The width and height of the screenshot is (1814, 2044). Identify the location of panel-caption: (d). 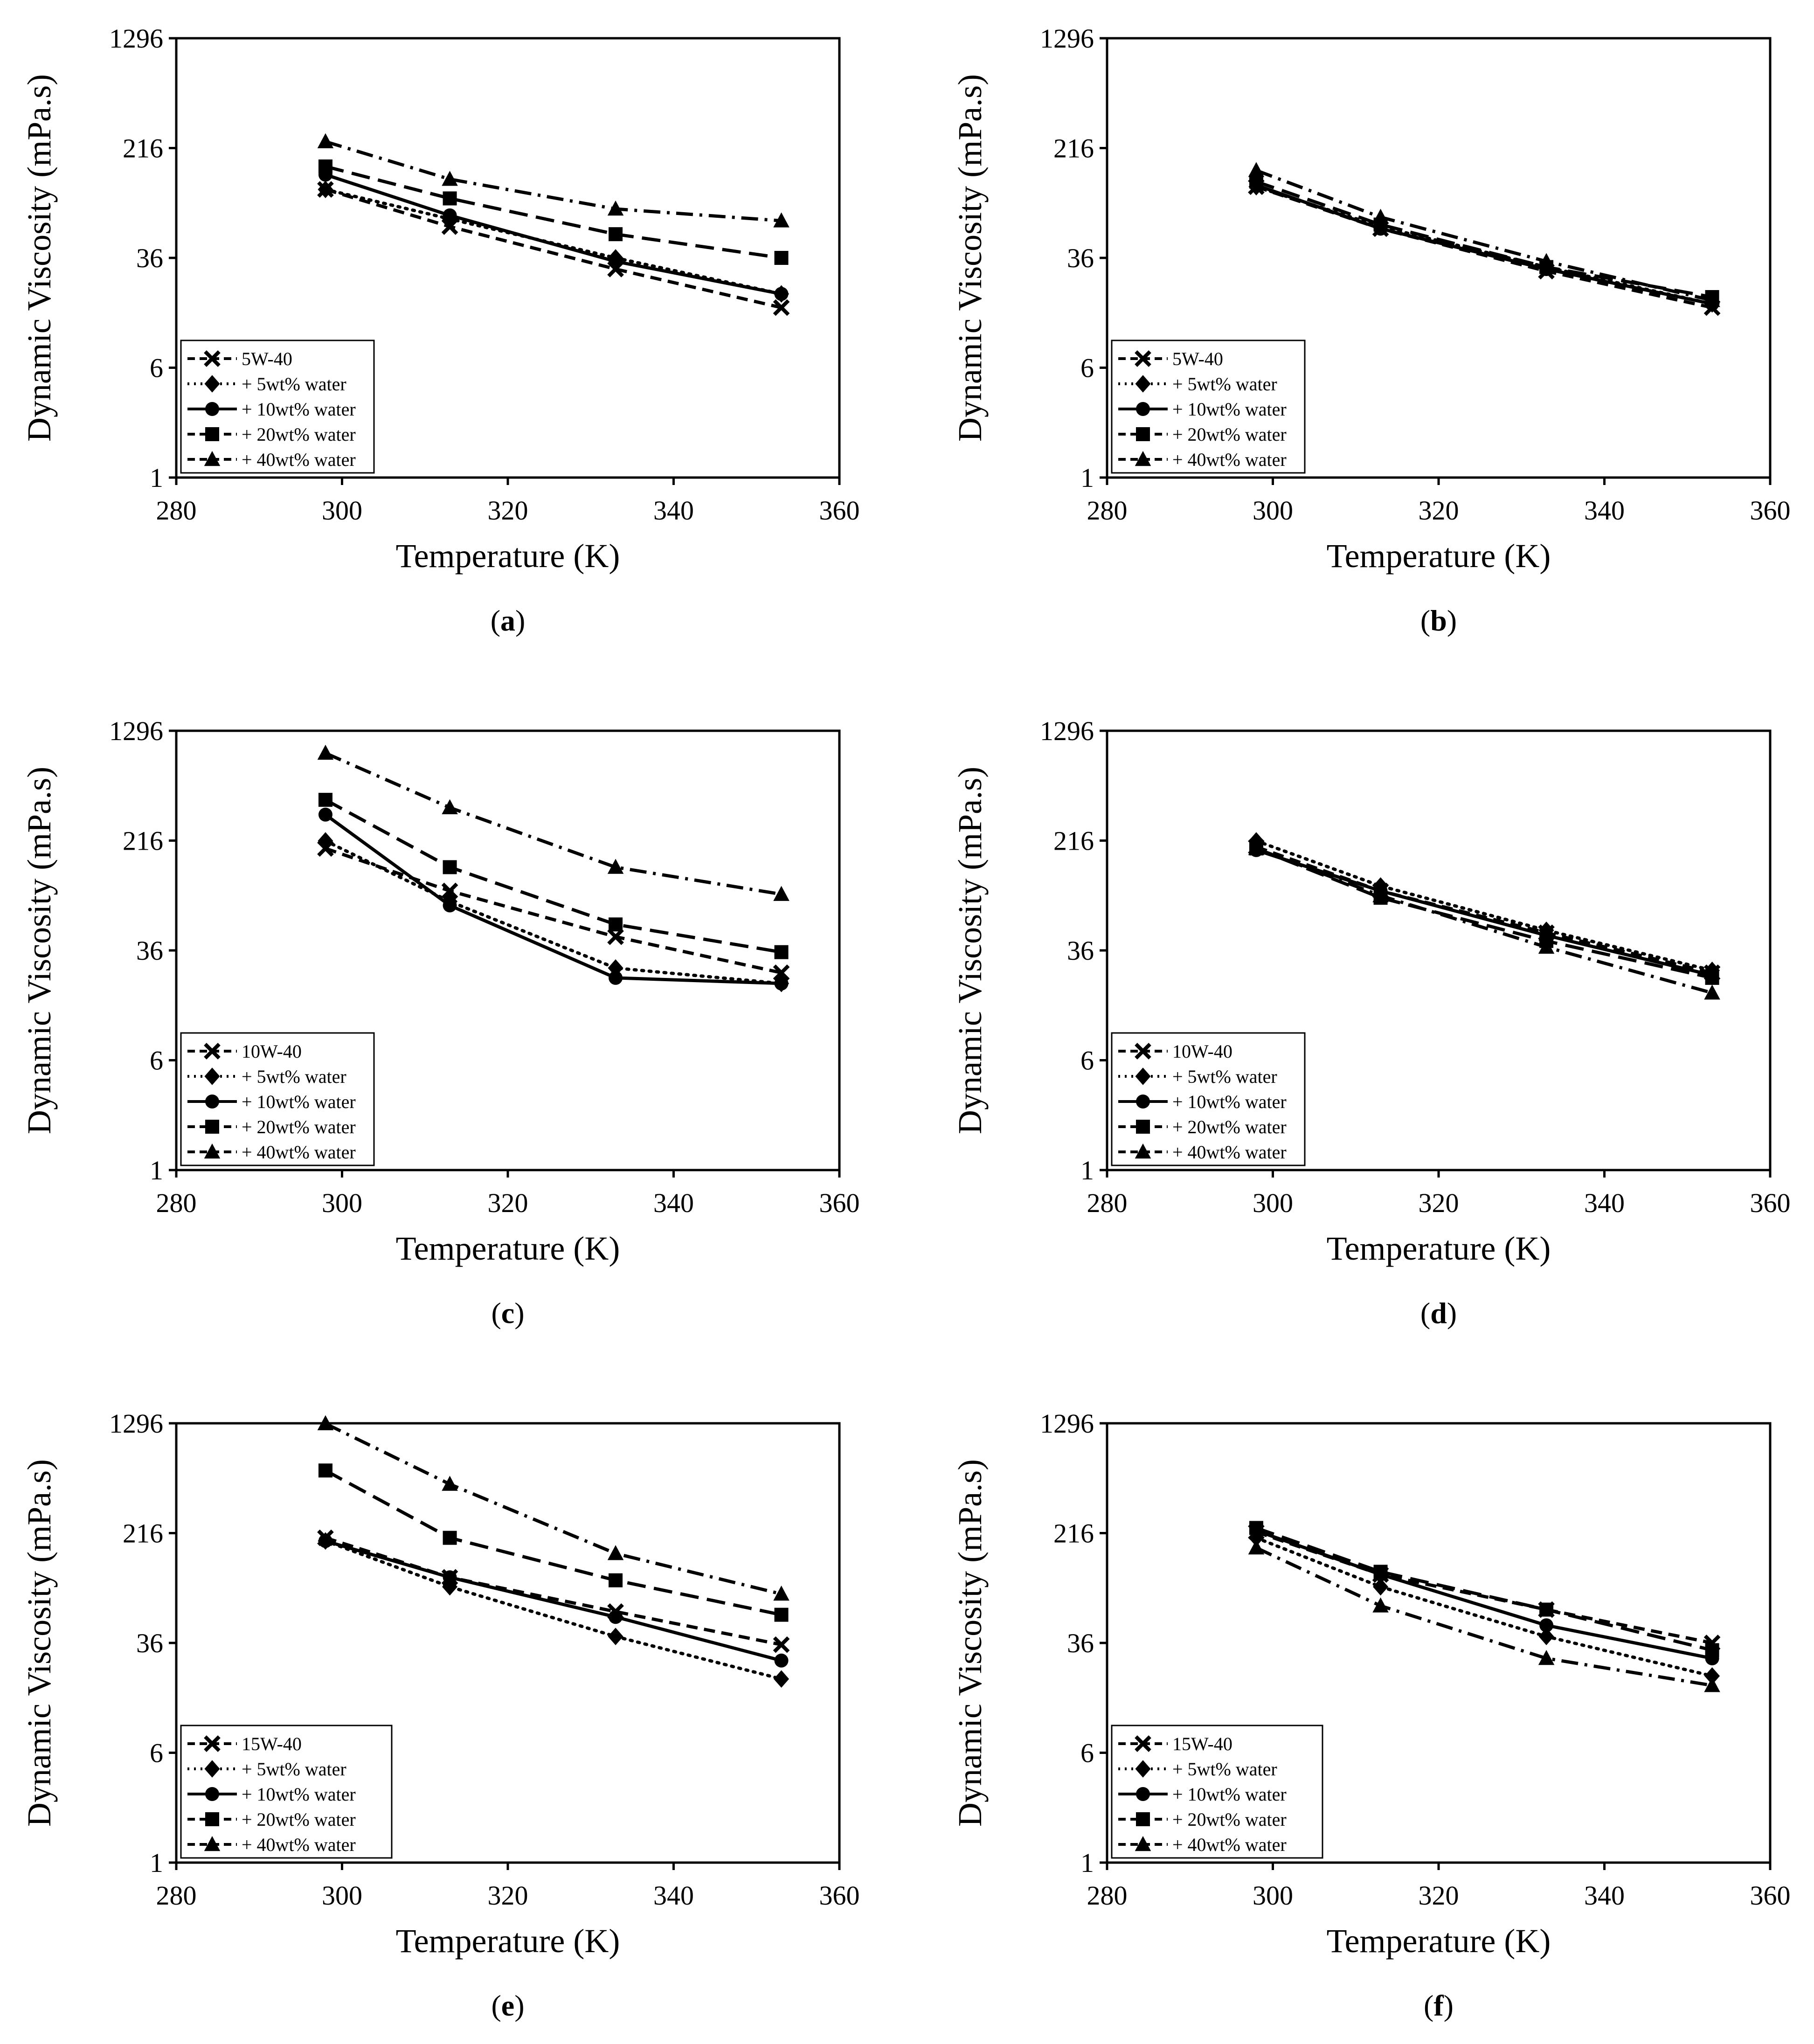
(1438, 1313).